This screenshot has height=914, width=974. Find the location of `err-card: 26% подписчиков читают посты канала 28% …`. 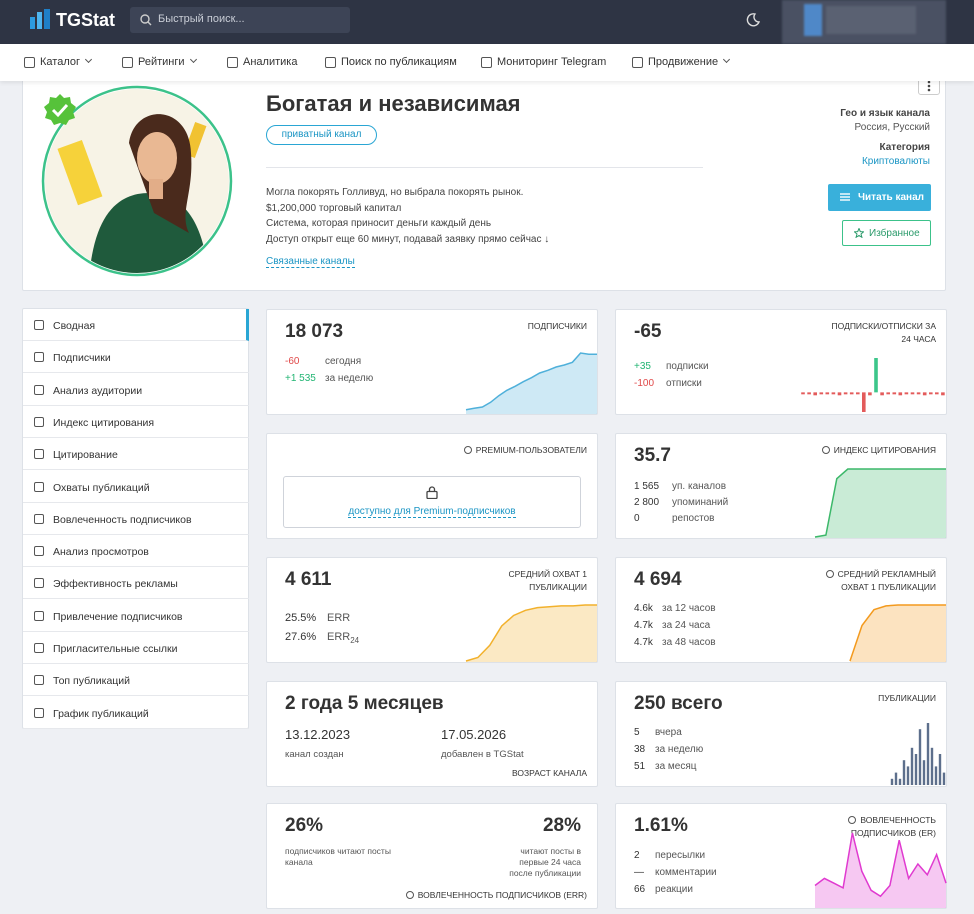

err-card: 26% подписчиков читают посты канала 28% … is located at coordinates (432, 856).